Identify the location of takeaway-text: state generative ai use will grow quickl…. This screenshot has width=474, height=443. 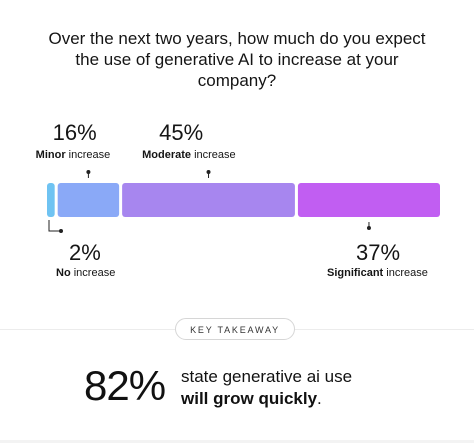
(266, 388).